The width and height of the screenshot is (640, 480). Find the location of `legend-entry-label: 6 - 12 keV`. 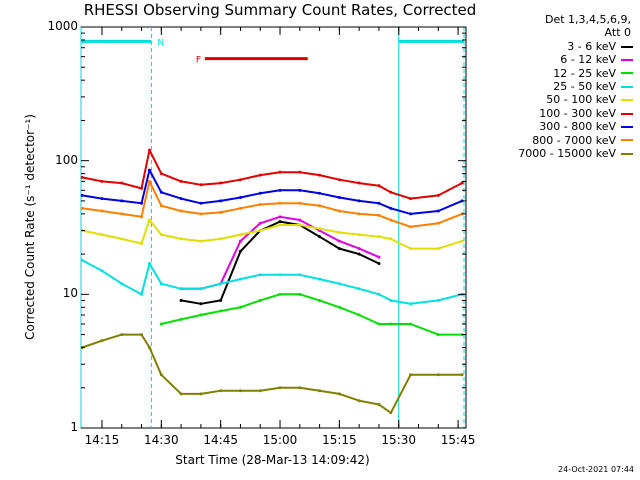

legend-entry-label: 6 - 12 keV is located at coordinates (588, 60).